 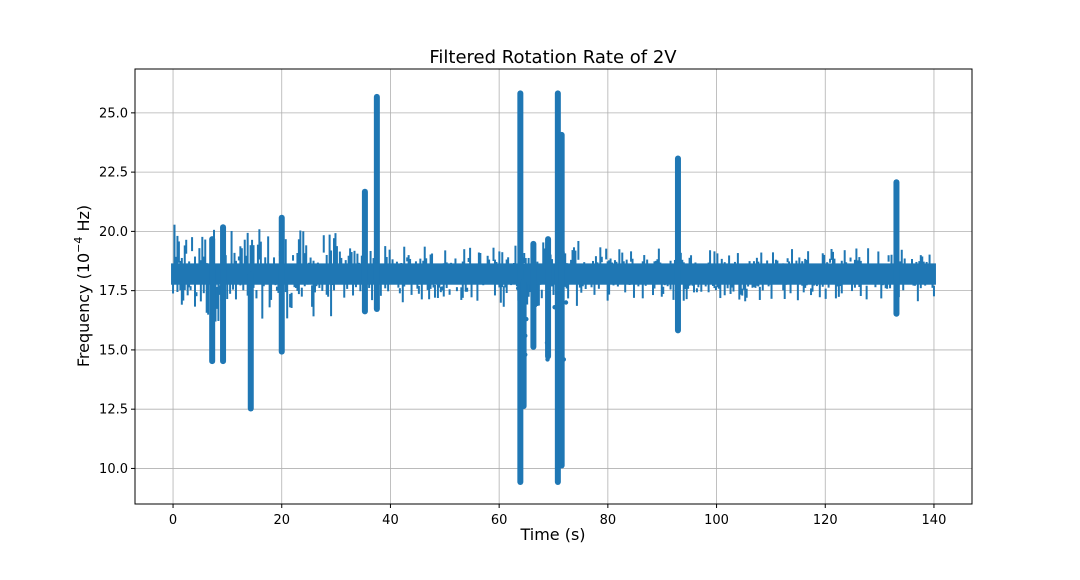 I want to click on y-axis-title-base: Frequency (10, so click(x=83, y=310).